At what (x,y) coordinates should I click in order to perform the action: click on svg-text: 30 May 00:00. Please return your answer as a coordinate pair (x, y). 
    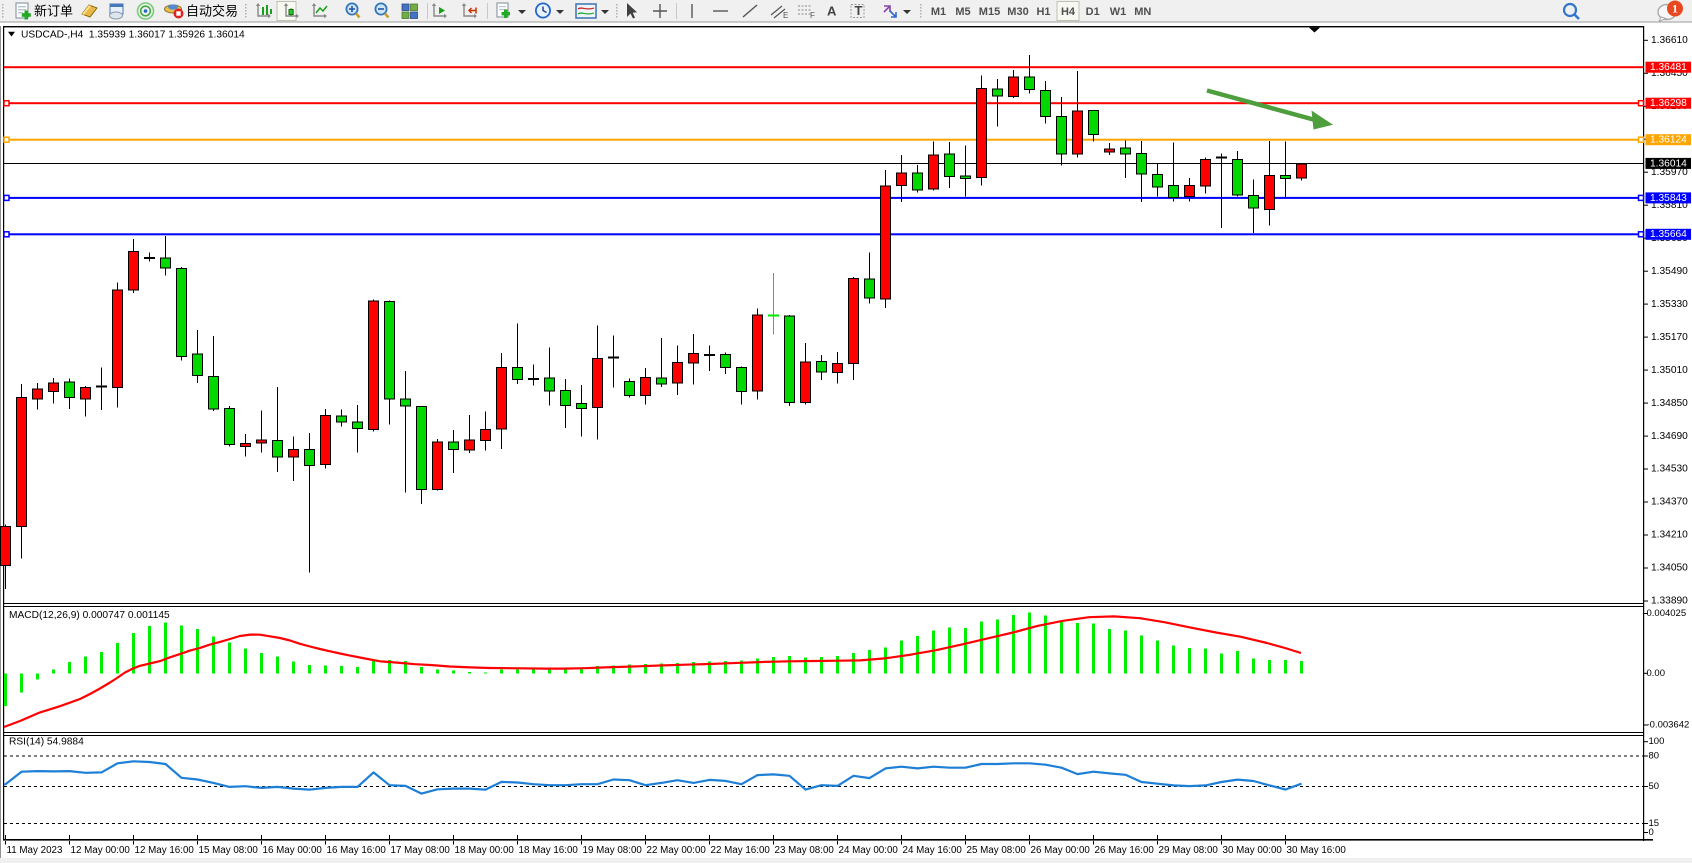
    Looking at the image, I should click on (1253, 850).